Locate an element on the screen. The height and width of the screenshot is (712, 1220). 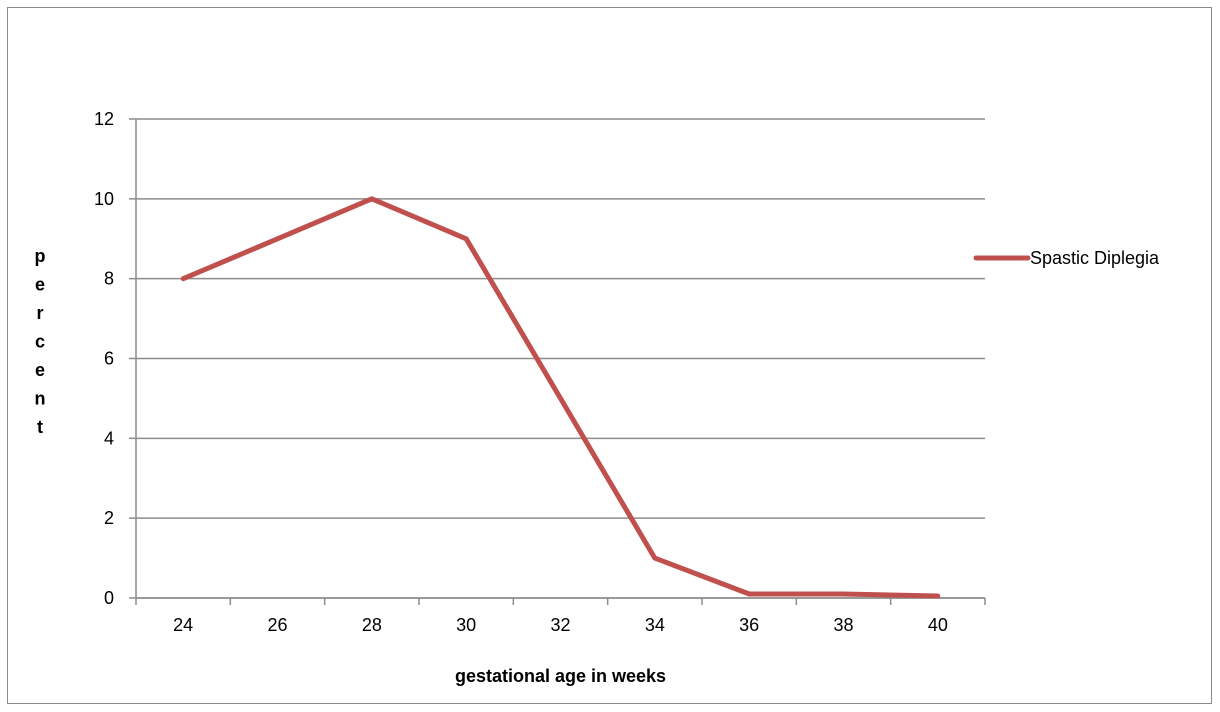
x-axis-ticks: 24 26 28 30 32 34 36 38 40 is located at coordinates (560, 616).